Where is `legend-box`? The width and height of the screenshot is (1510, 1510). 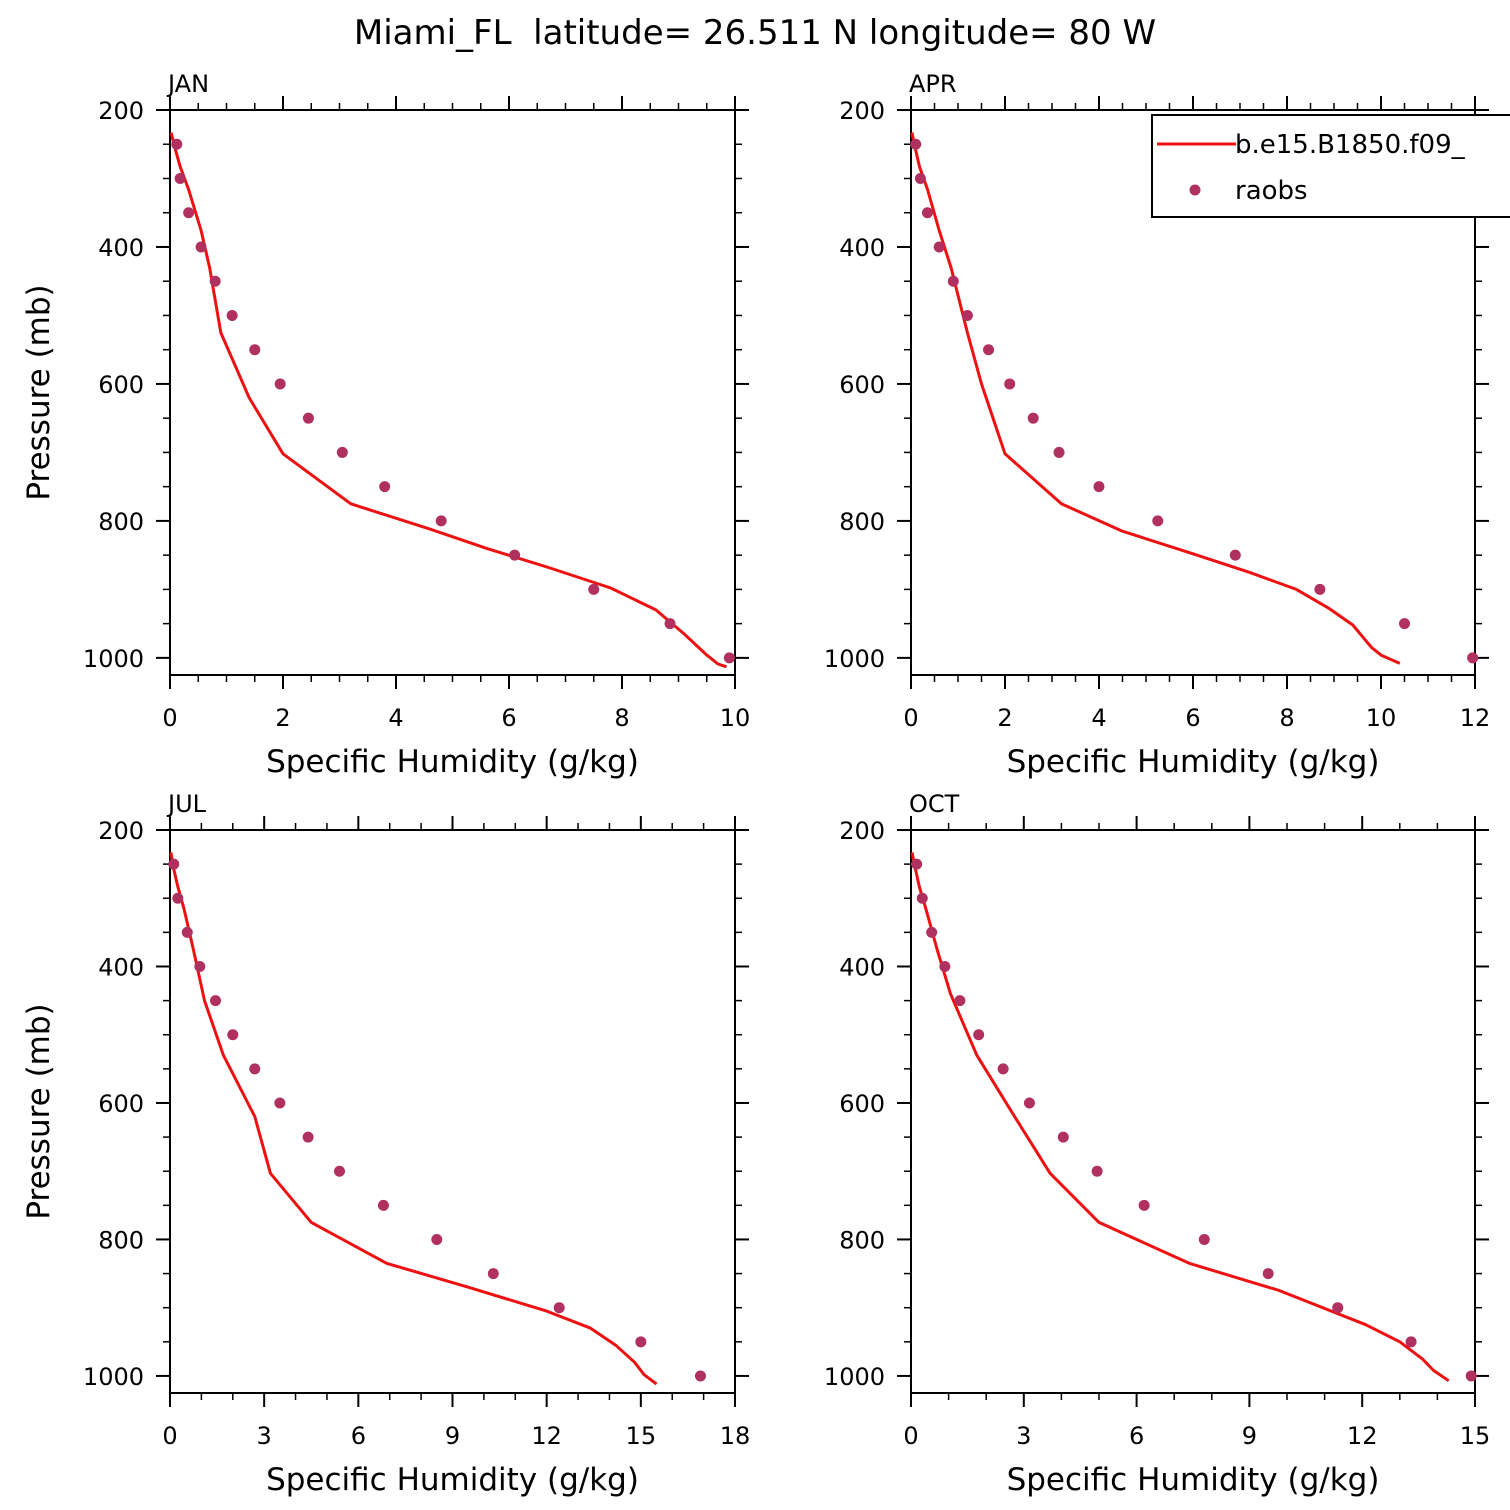 legend-box is located at coordinates (1330, 166).